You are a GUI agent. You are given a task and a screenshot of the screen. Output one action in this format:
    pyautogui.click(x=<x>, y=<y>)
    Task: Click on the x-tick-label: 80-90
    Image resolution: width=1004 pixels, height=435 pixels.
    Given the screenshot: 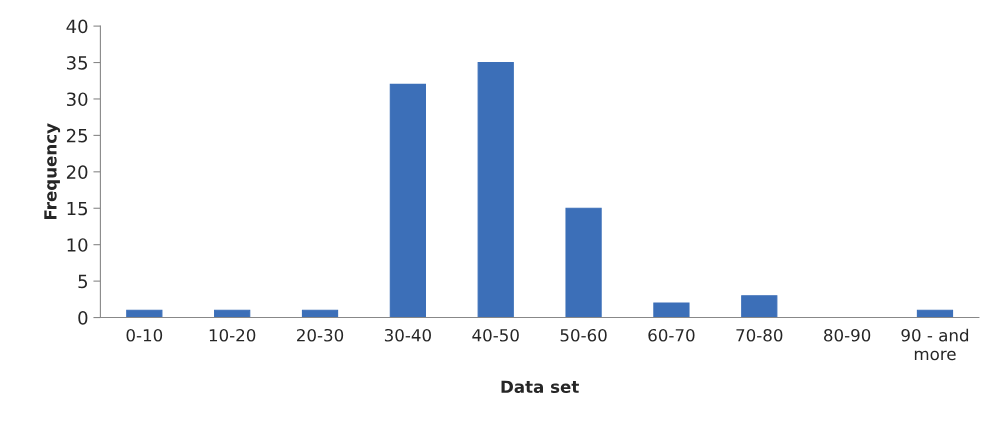 What is the action you would take?
    pyautogui.click(x=847, y=335)
    